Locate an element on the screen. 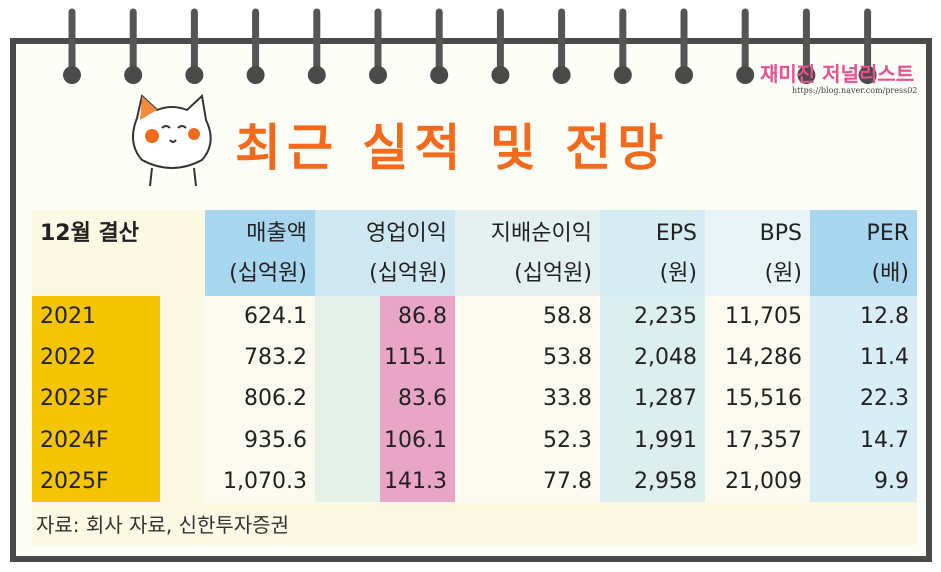 Image resolution: width=941 pixels, height=572 pixels. header-name: 지배순이익 is located at coordinates (527, 231).